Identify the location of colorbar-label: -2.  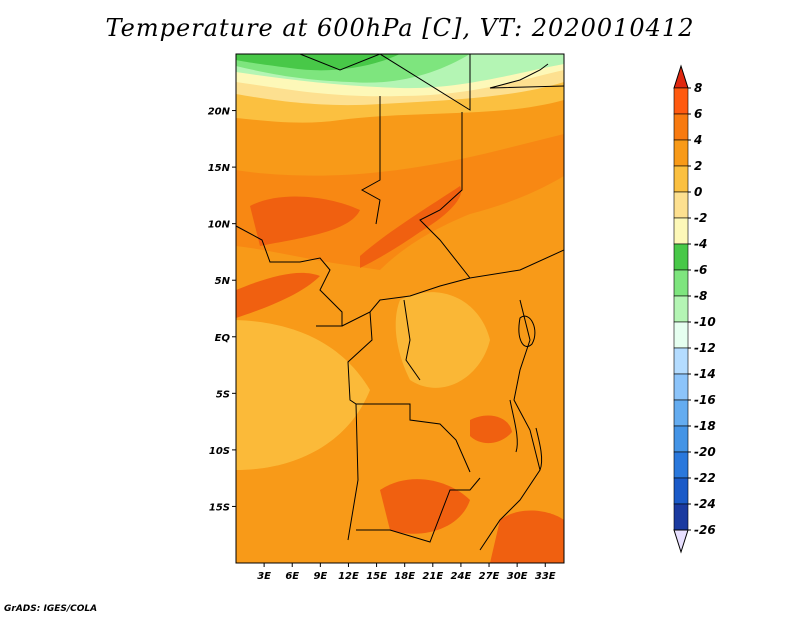
(700, 218).